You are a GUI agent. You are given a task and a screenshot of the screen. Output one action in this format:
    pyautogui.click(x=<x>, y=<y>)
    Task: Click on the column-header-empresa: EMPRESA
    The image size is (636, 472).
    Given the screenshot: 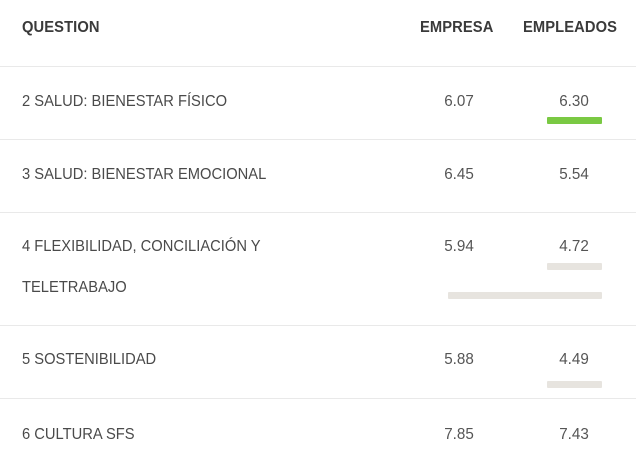 What is the action you would take?
    pyautogui.click(x=457, y=27)
    